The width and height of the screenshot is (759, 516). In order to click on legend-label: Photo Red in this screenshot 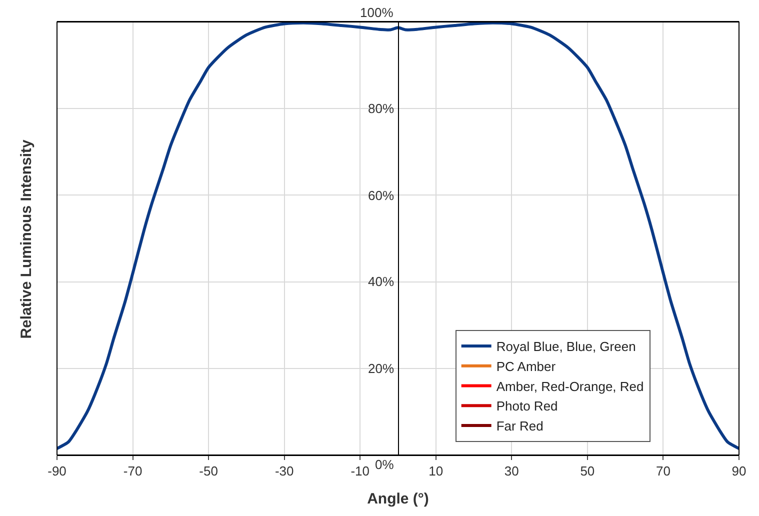, I will do `click(527, 406)`.